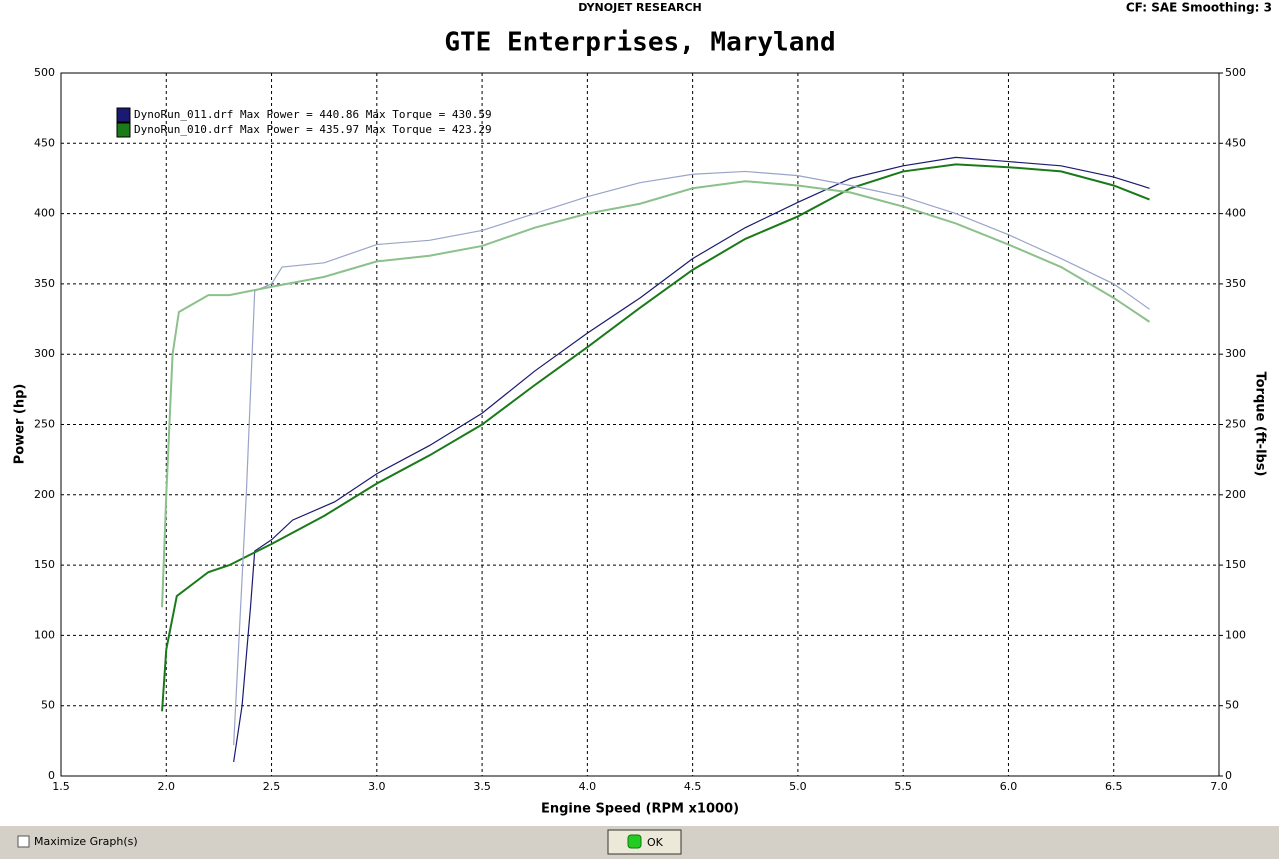  What do you see at coordinates (693, 786) in the screenshot?
I see `x-tick-label: 4.5` at bounding box center [693, 786].